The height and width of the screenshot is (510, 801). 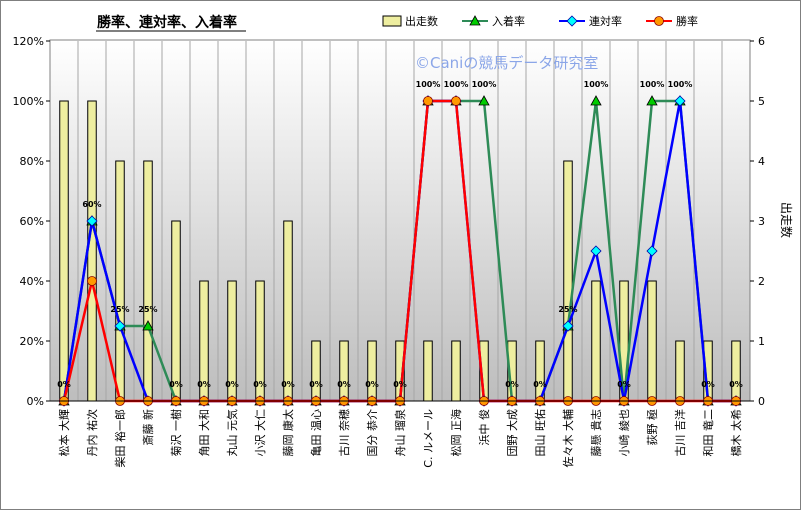 What do you see at coordinates (204, 433) in the screenshot?
I see `x-tick-label: 角田 大和` at bounding box center [204, 433].